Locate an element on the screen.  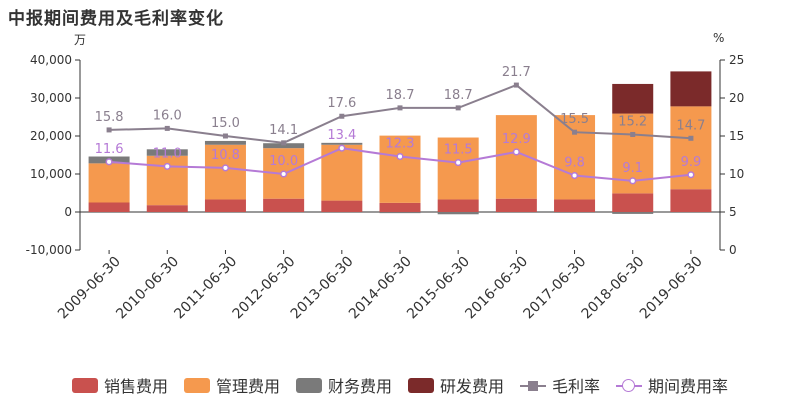
right-axis-unit: % is located at coordinates (719, 38).